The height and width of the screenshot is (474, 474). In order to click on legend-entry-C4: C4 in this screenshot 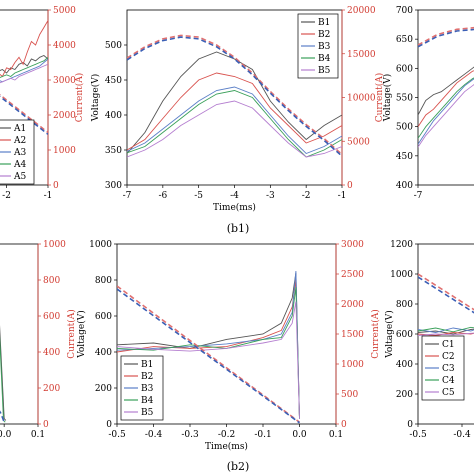, I will do `click(448, 381)`.